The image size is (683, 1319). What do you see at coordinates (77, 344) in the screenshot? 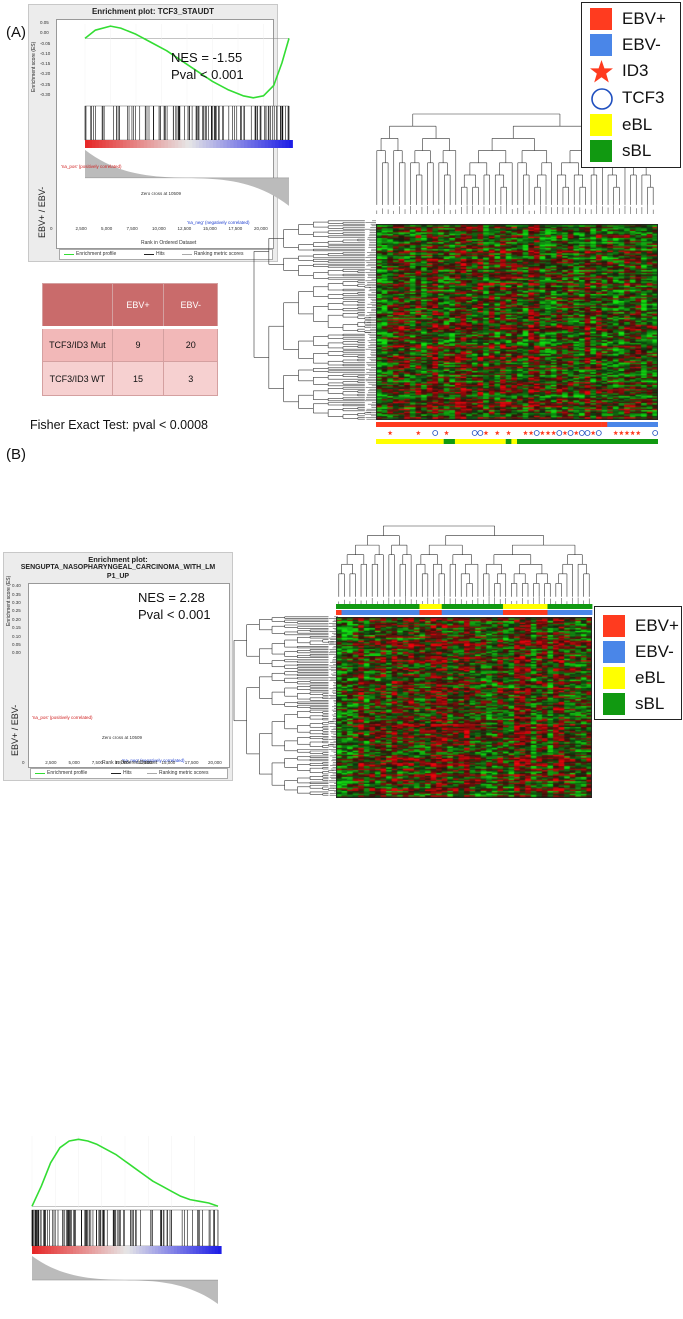
I see `fisher-row-label: TCF3/ID3 Mut` at bounding box center [77, 344].